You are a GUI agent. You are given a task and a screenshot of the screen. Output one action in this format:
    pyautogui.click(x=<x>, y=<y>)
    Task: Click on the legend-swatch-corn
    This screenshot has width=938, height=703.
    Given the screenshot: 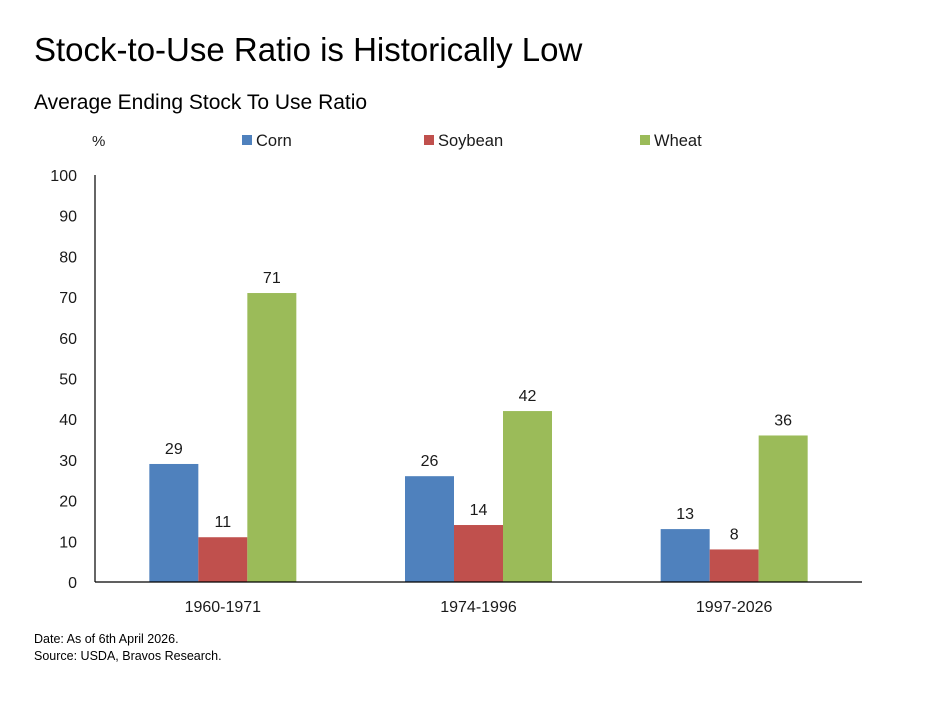 What is the action you would take?
    pyautogui.click(x=247, y=140)
    